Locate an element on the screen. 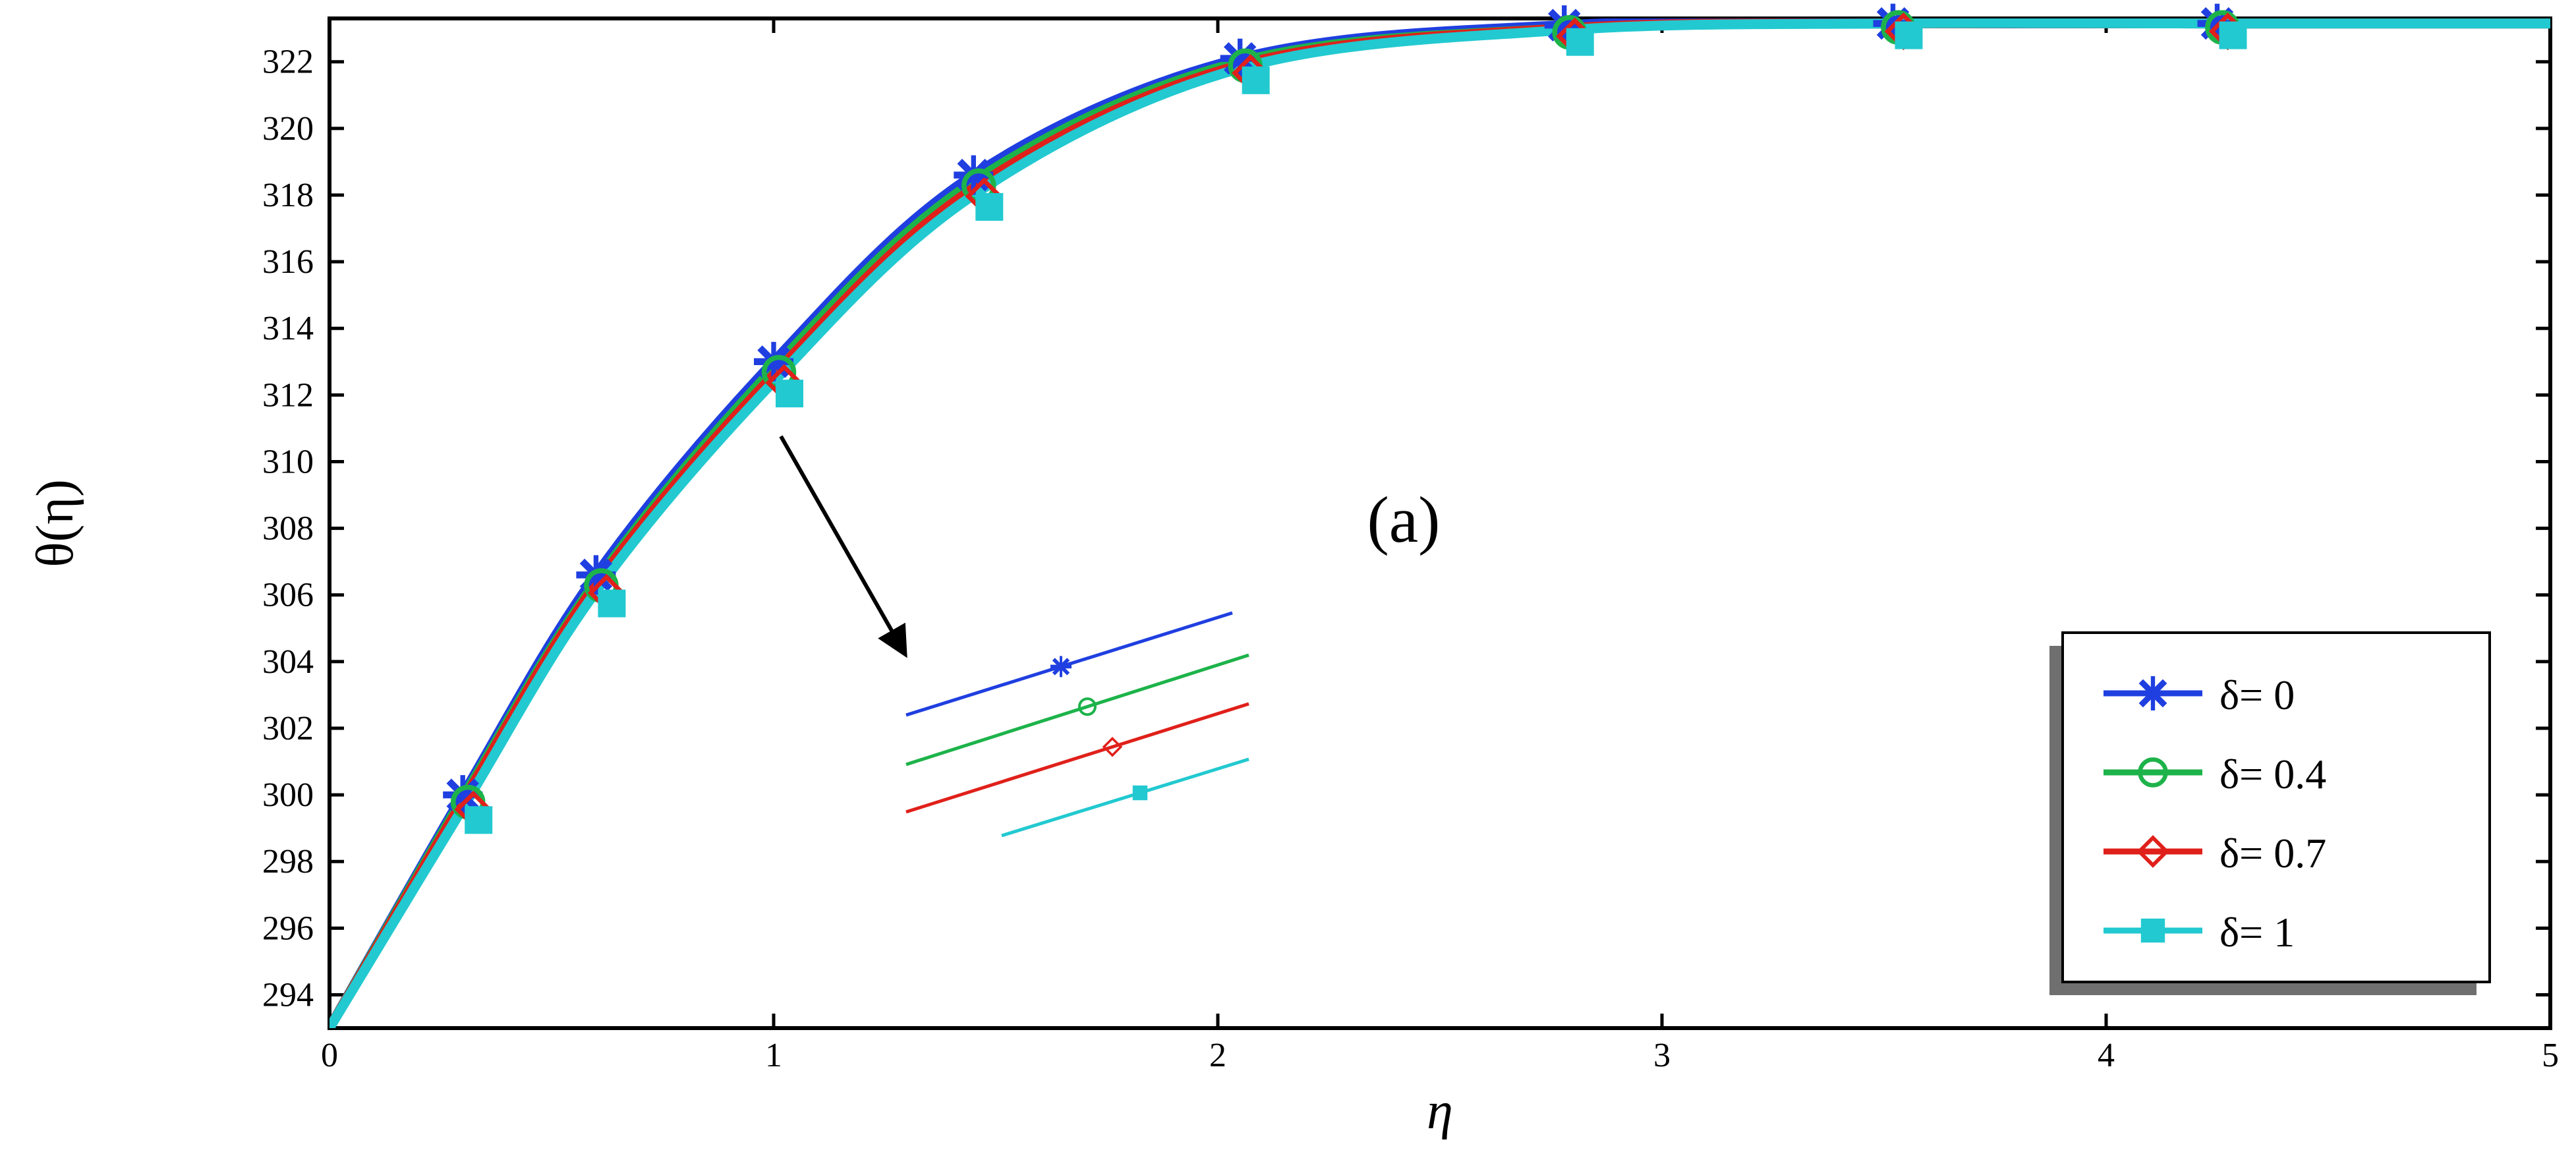 Image resolution: width=2576 pixels, height=1152 pixels. legend-label: δ= 0 is located at coordinates (2257, 695).